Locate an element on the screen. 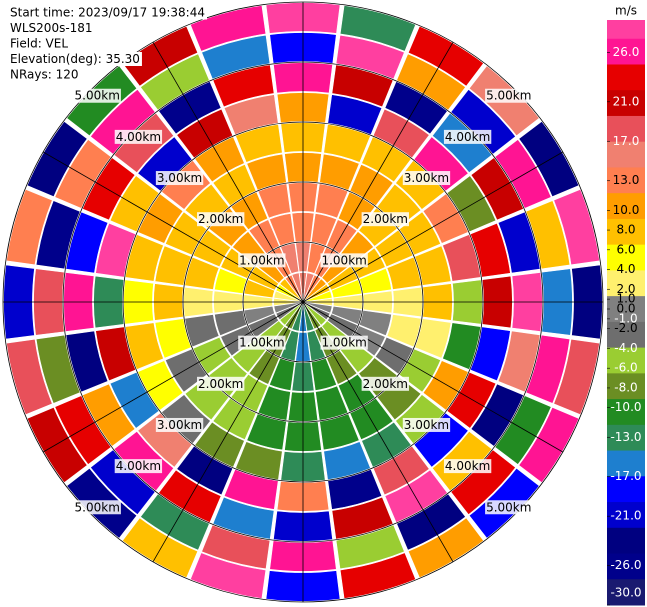  colorbar-tick-label: 17.0 is located at coordinates (626, 141).